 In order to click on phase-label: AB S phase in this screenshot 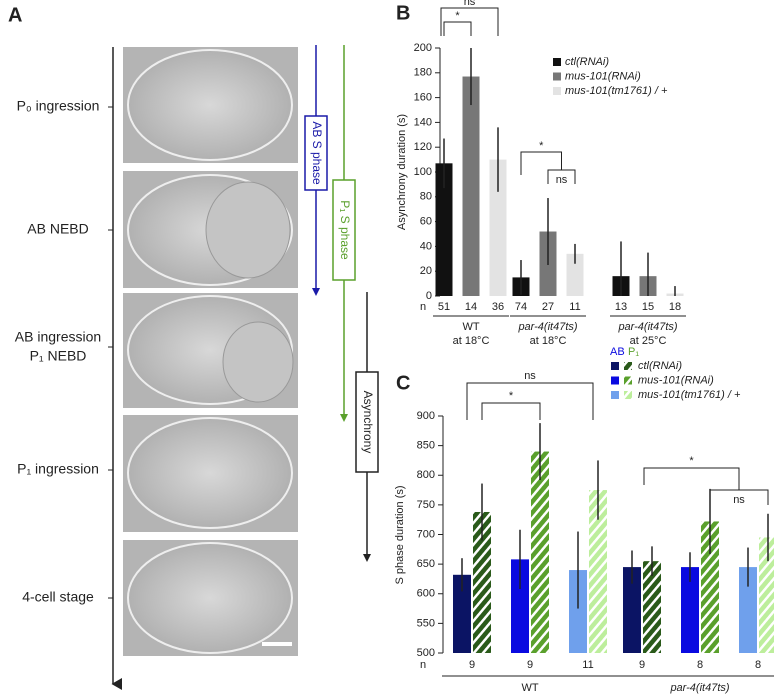, I will do `click(317, 153)`.